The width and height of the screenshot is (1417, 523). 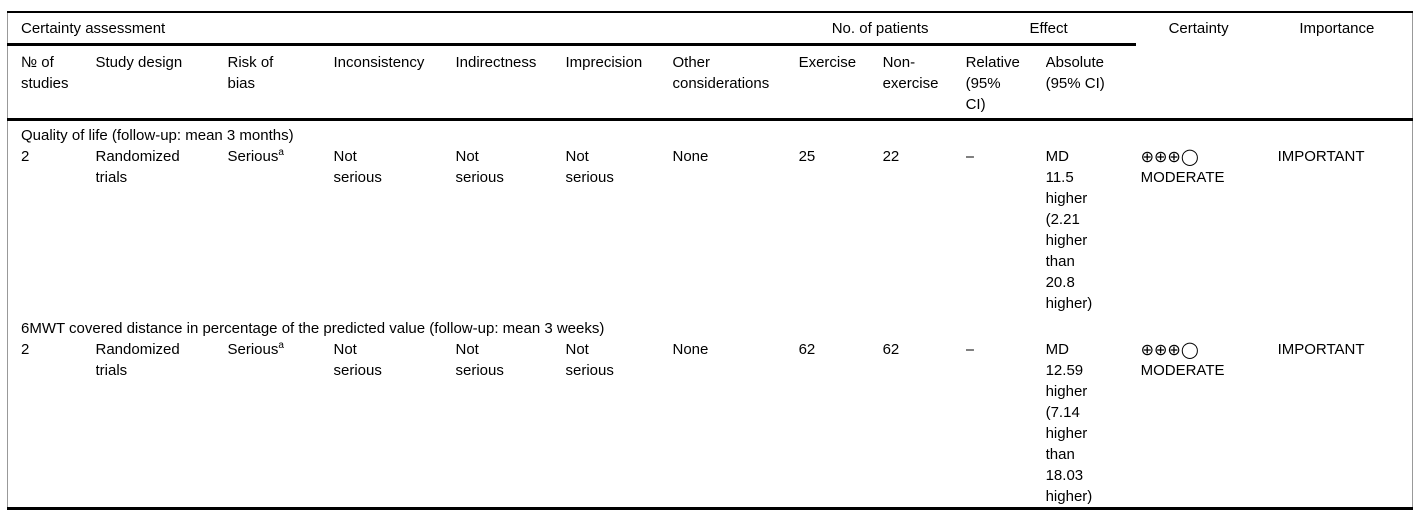 I want to click on cell-non-exercise-n: 22, so click(x=891, y=156).